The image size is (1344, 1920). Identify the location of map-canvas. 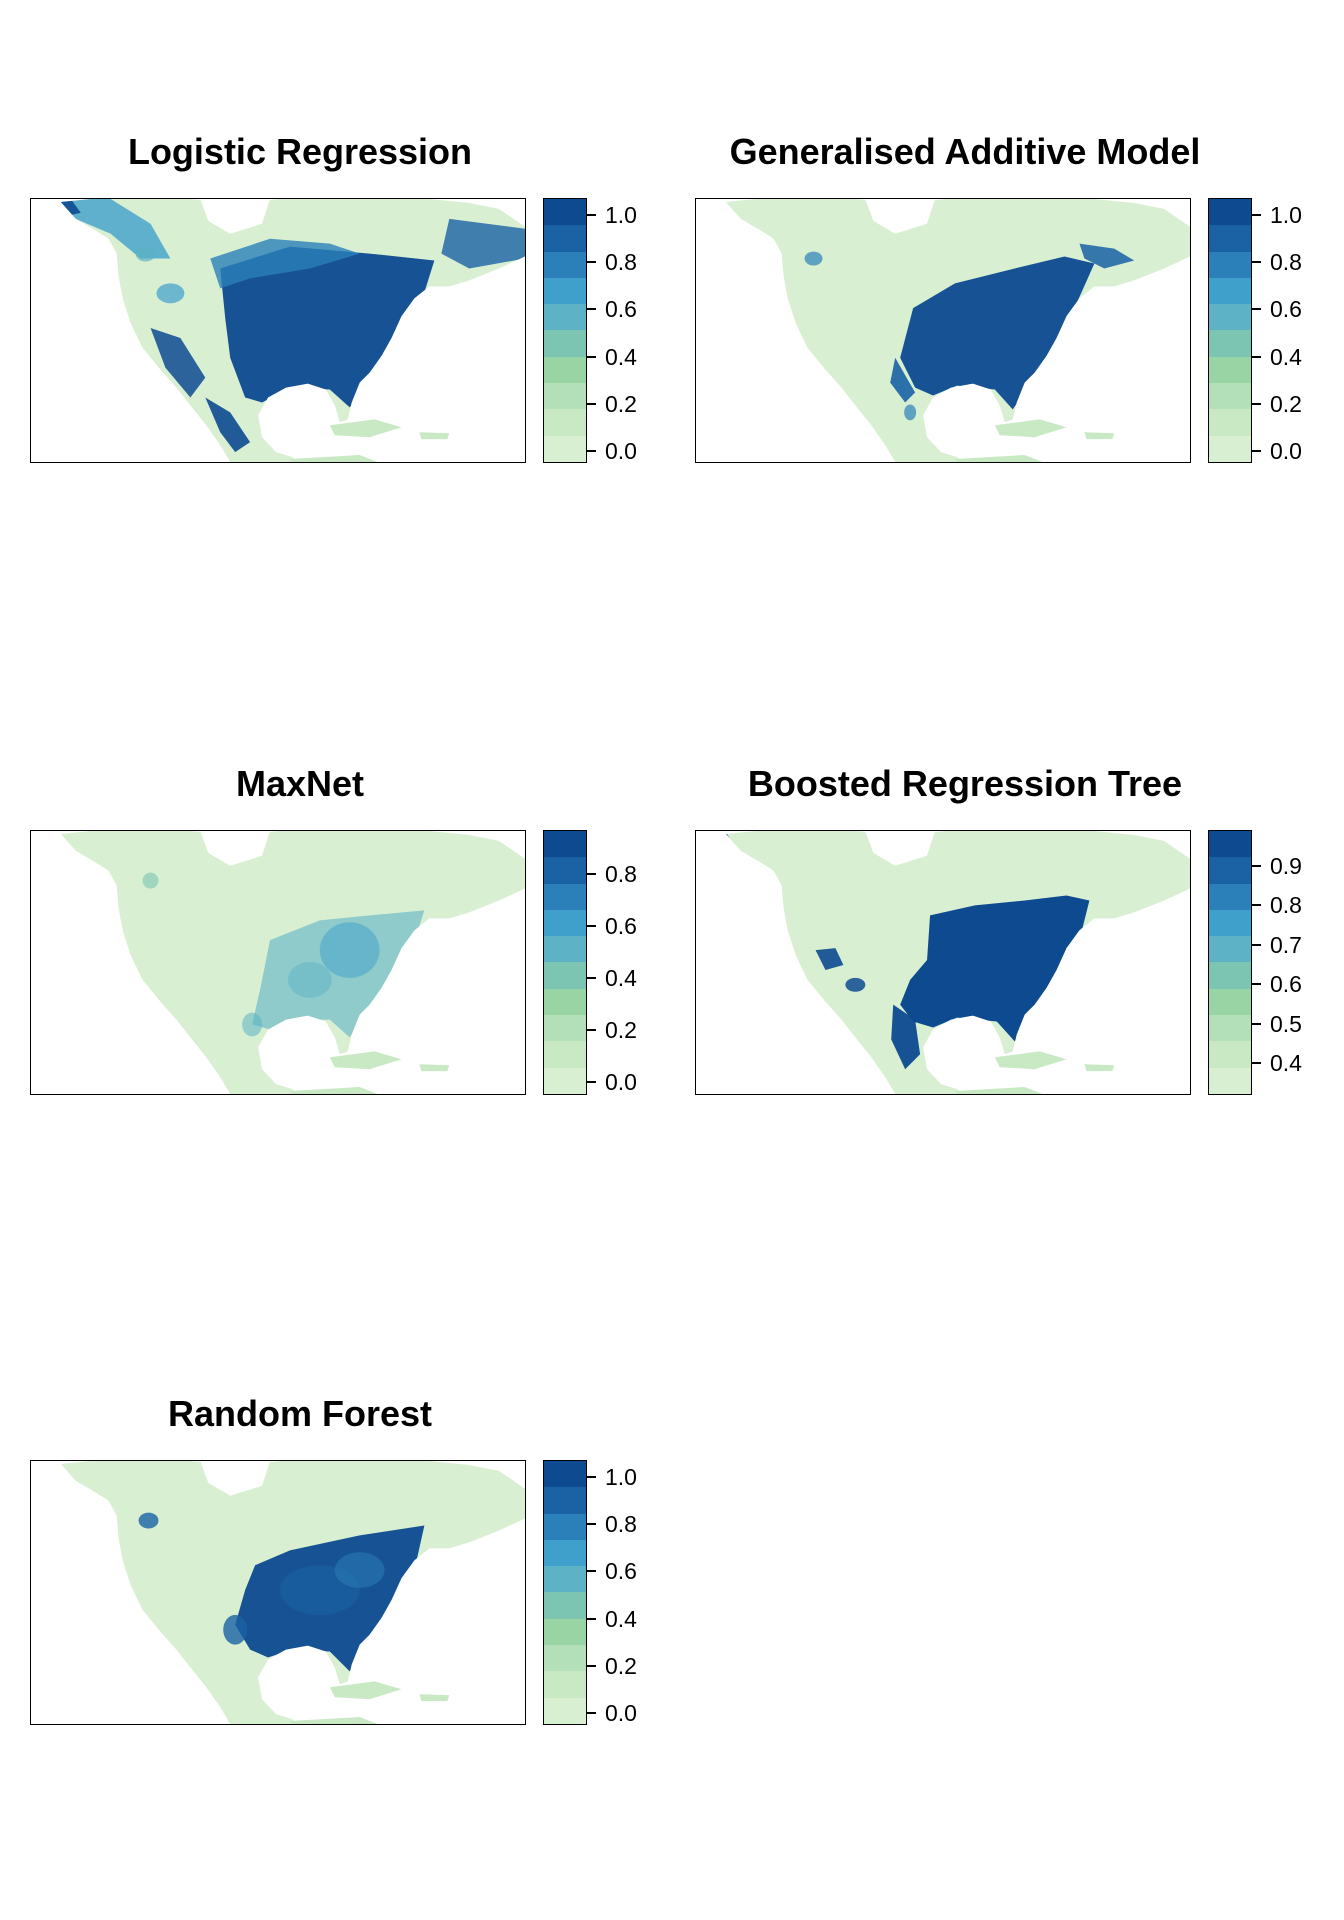
(292, 962).